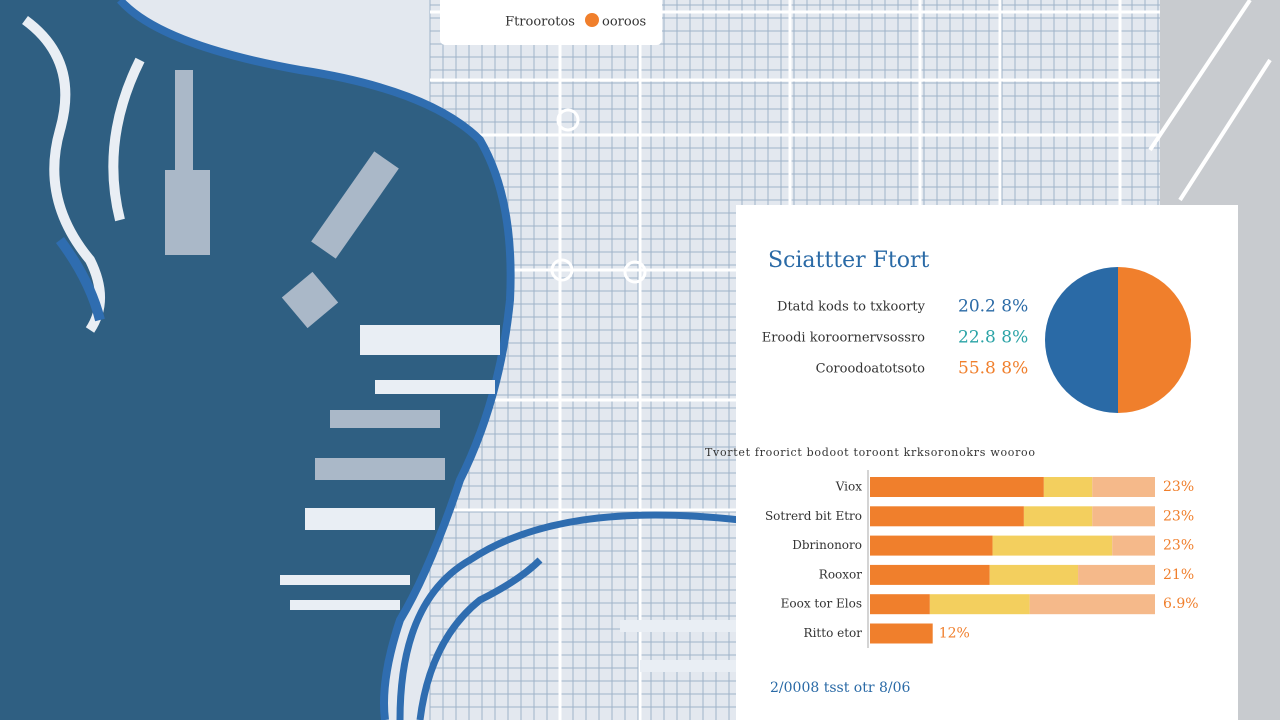 Image resolution: width=1280 pixels, height=724 pixels. What do you see at coordinates (598, 196) in the screenshot?
I see `junctions` at bounding box center [598, 196].